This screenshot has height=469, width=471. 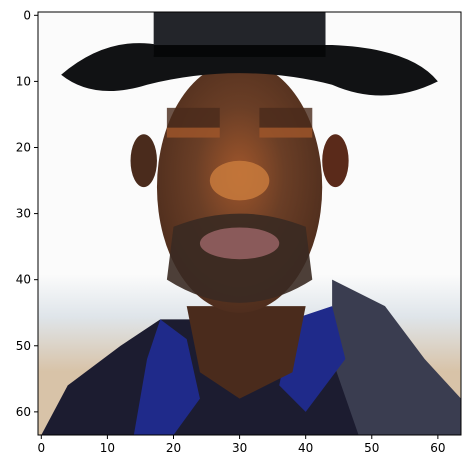 What do you see at coordinates (239, 243) in the screenshot?
I see `mouth` at bounding box center [239, 243].